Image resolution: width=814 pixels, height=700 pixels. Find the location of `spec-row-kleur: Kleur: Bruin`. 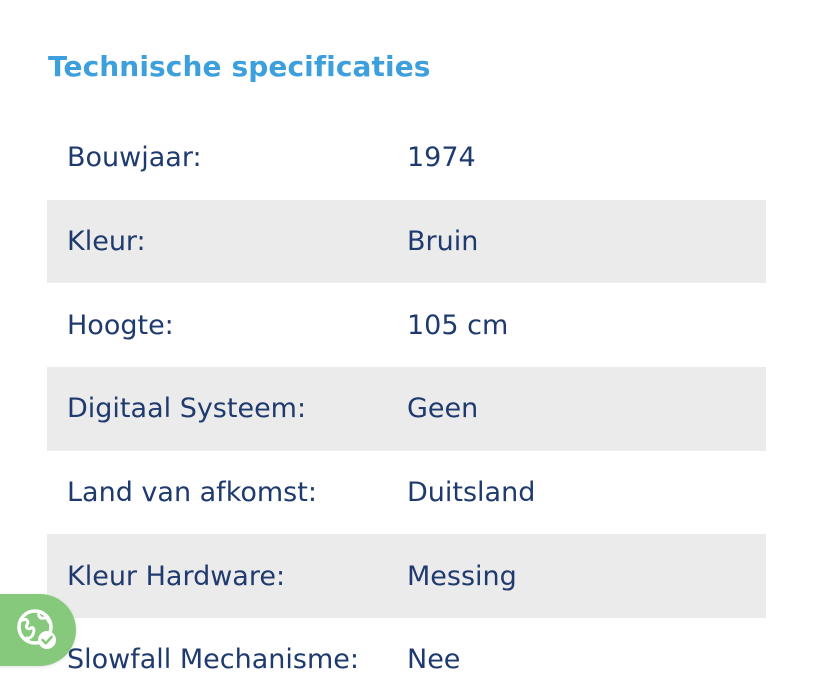

spec-row-kleur: Kleur: Bruin is located at coordinates (406, 241).